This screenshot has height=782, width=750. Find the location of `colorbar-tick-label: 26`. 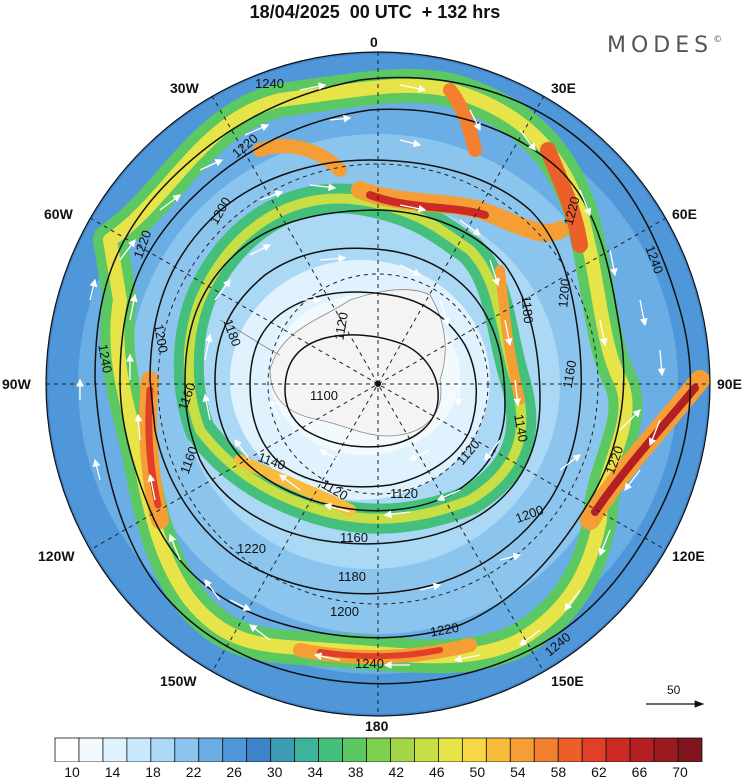

colorbar-tick-label: 26 is located at coordinates (234, 772).